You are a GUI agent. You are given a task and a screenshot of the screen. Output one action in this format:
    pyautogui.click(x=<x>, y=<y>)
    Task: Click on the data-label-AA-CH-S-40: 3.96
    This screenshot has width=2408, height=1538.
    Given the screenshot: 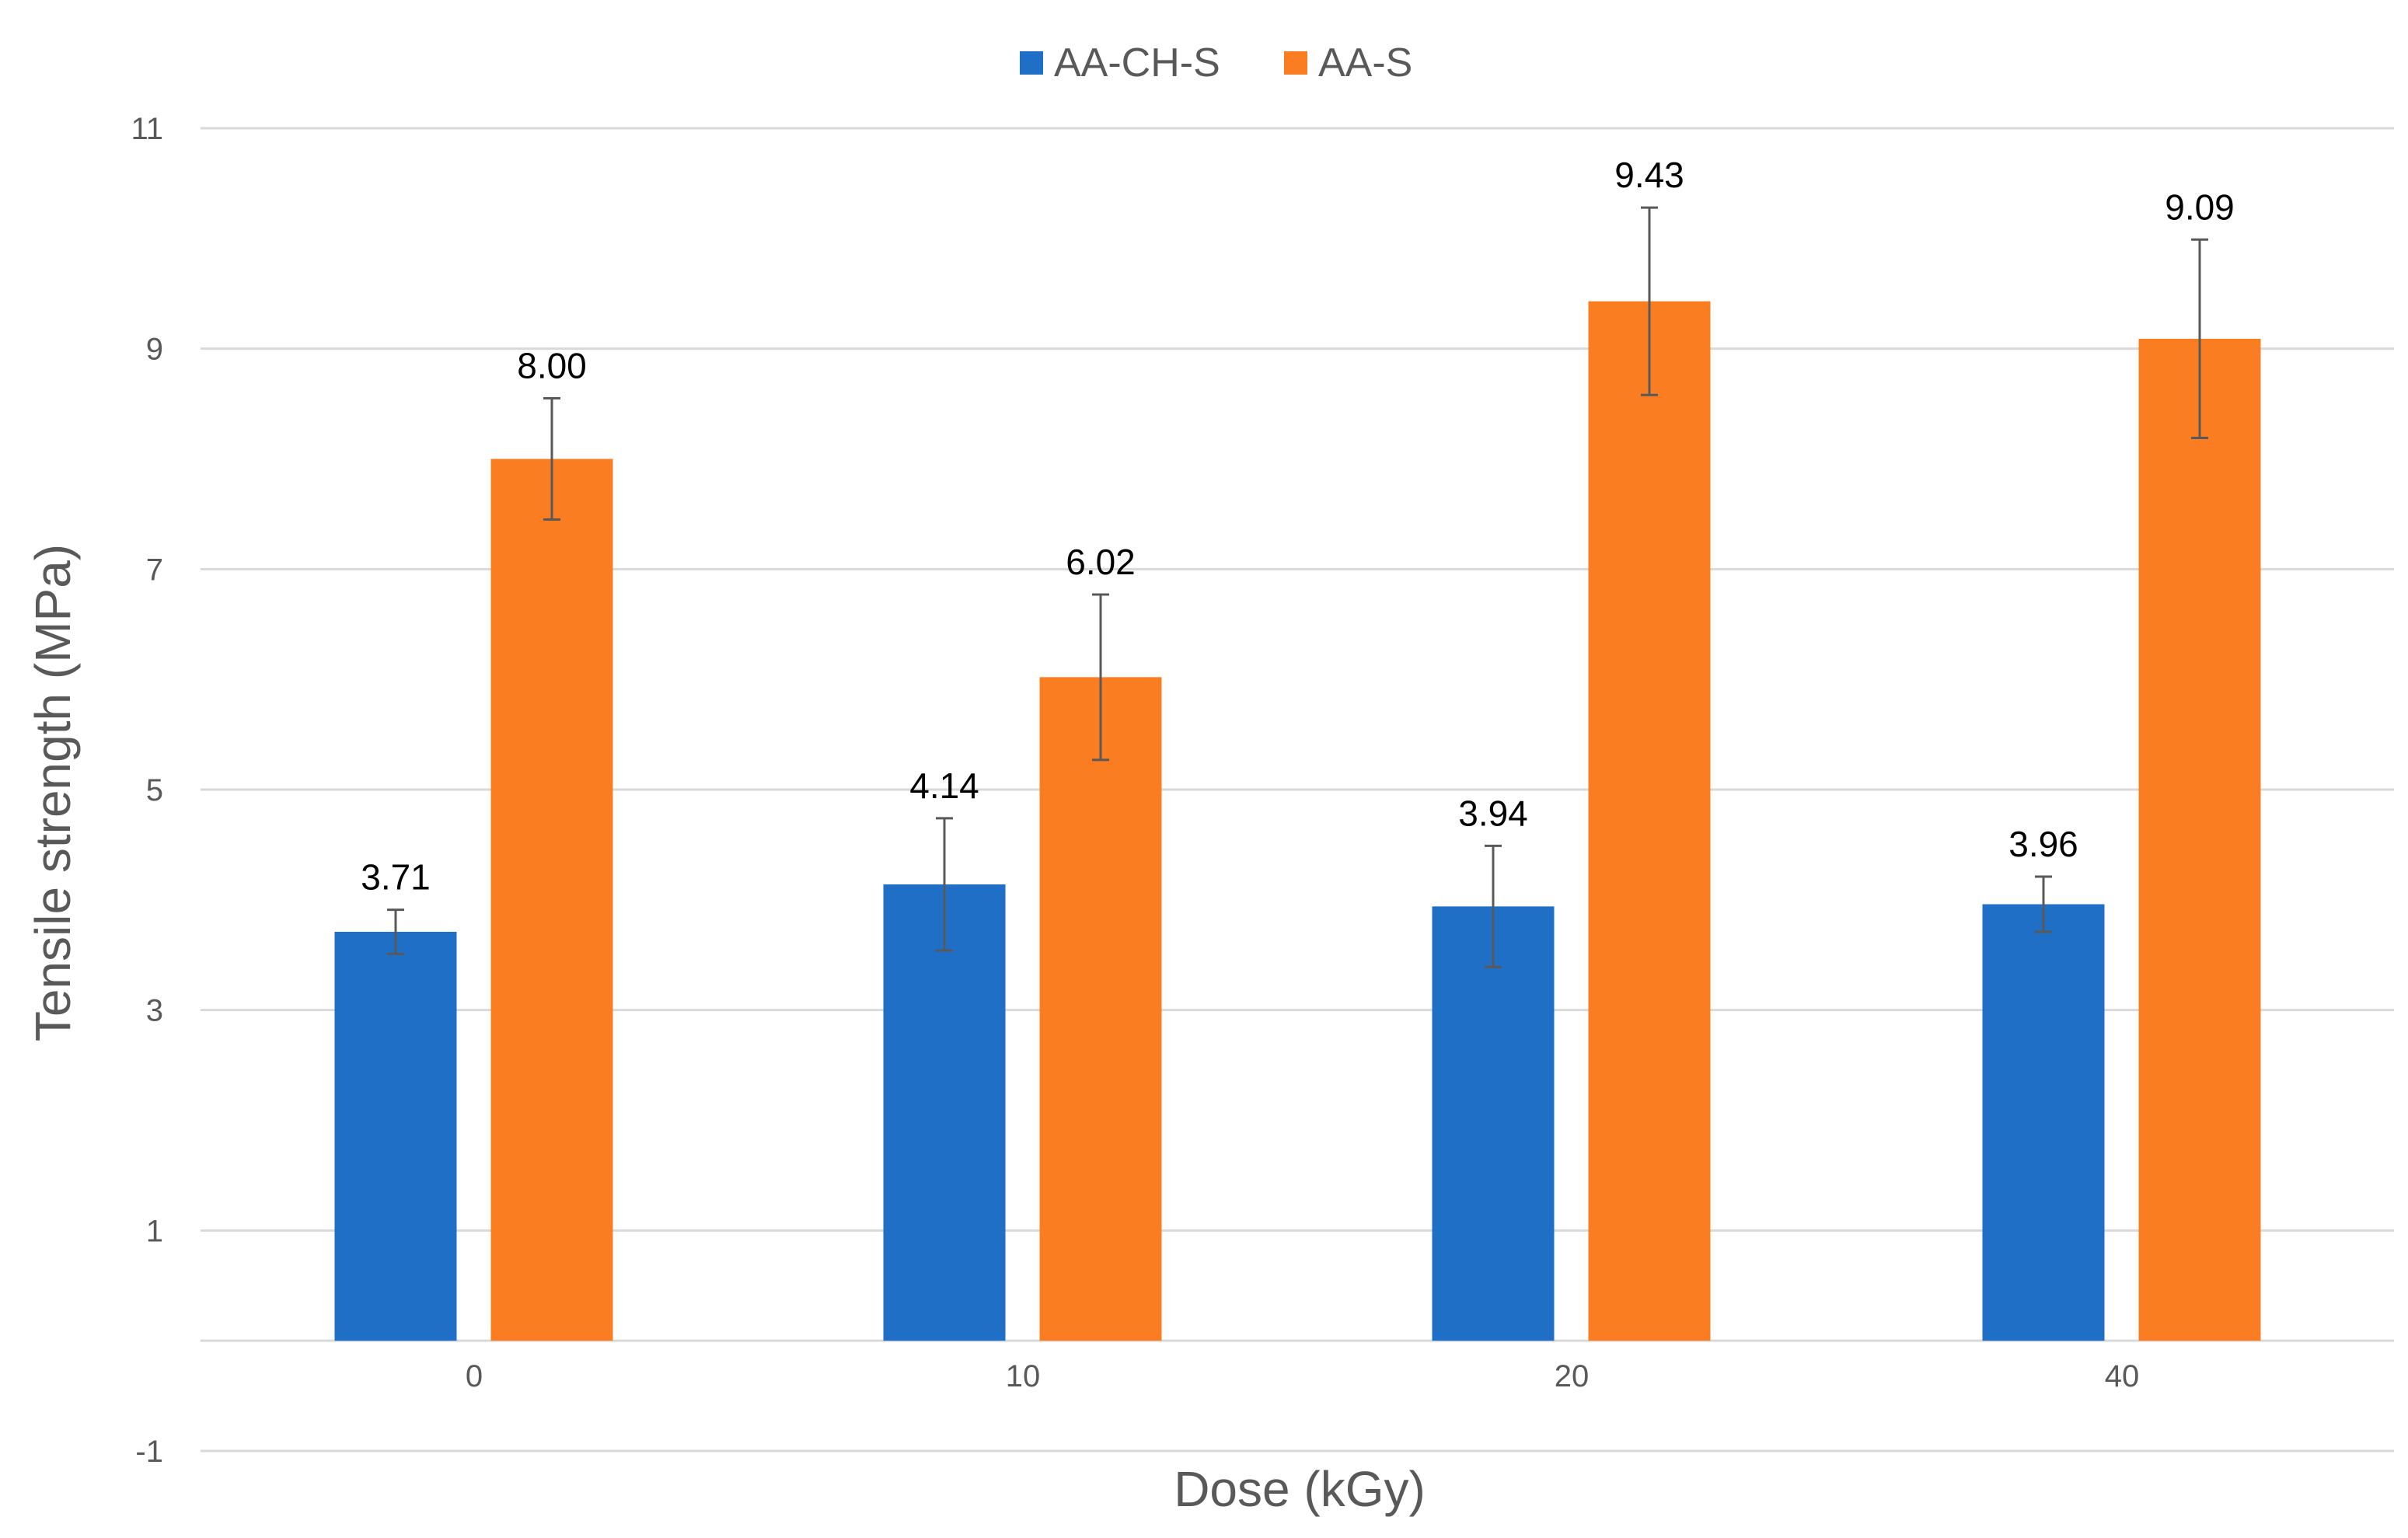 What is the action you would take?
    pyautogui.click(x=2043, y=844)
    